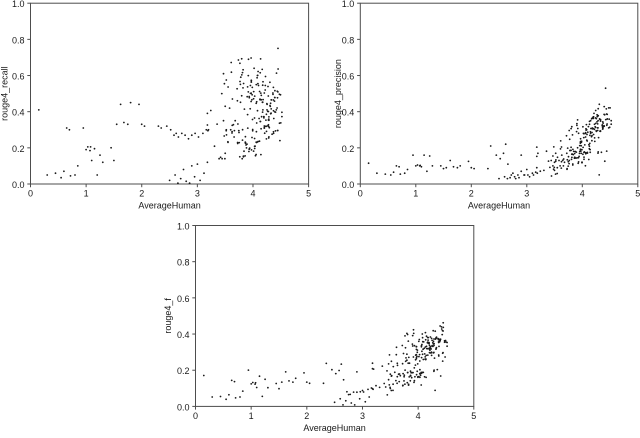 The image size is (640, 438). I want to click on svg-text: rouge4_precision, so click(338, 93).